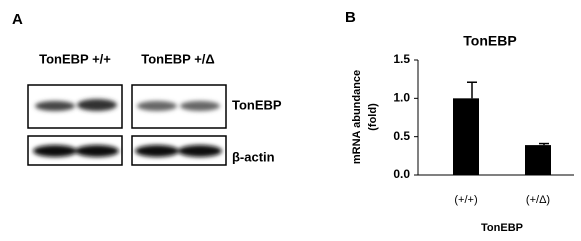 This screenshot has height=241, width=581. What do you see at coordinates (538, 200) in the screenshot?
I see `x-tick-label: (+/Δ)` at bounding box center [538, 200].